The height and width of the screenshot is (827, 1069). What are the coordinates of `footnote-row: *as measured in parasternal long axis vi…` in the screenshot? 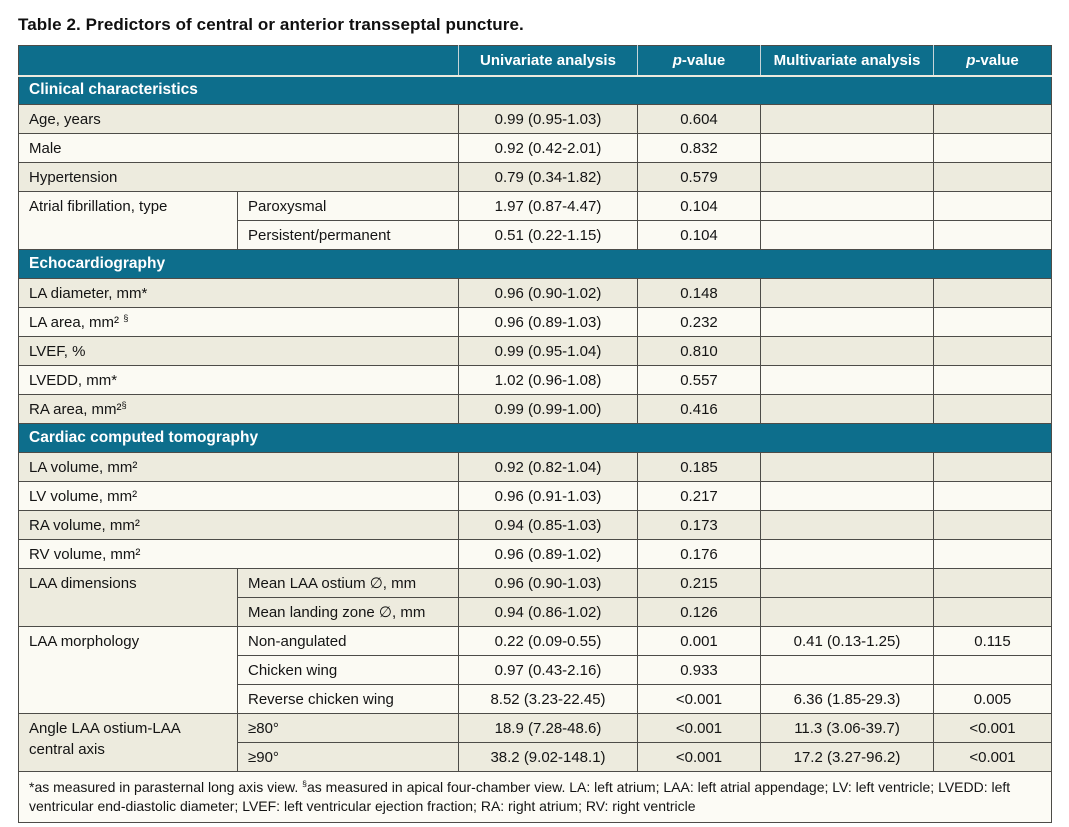 It's located at (535, 797).